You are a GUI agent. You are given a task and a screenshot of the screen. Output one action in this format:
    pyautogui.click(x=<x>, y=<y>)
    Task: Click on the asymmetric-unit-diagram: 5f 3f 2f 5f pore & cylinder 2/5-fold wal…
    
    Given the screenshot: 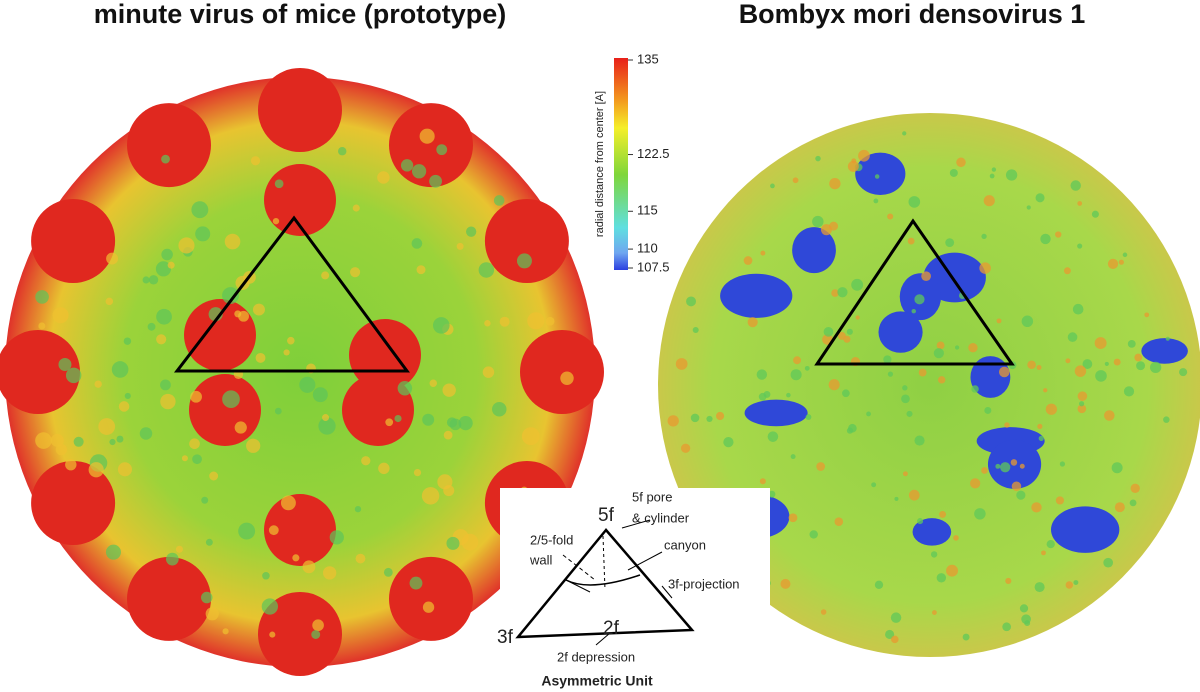 What is the action you would take?
    pyautogui.click(x=633, y=590)
    